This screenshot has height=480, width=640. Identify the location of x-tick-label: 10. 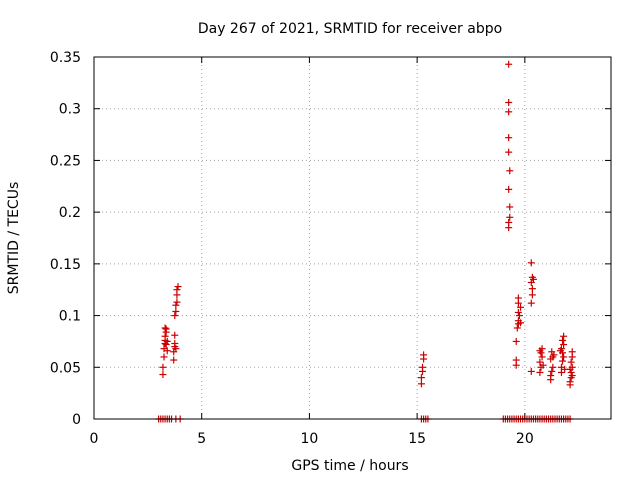
(310, 439).